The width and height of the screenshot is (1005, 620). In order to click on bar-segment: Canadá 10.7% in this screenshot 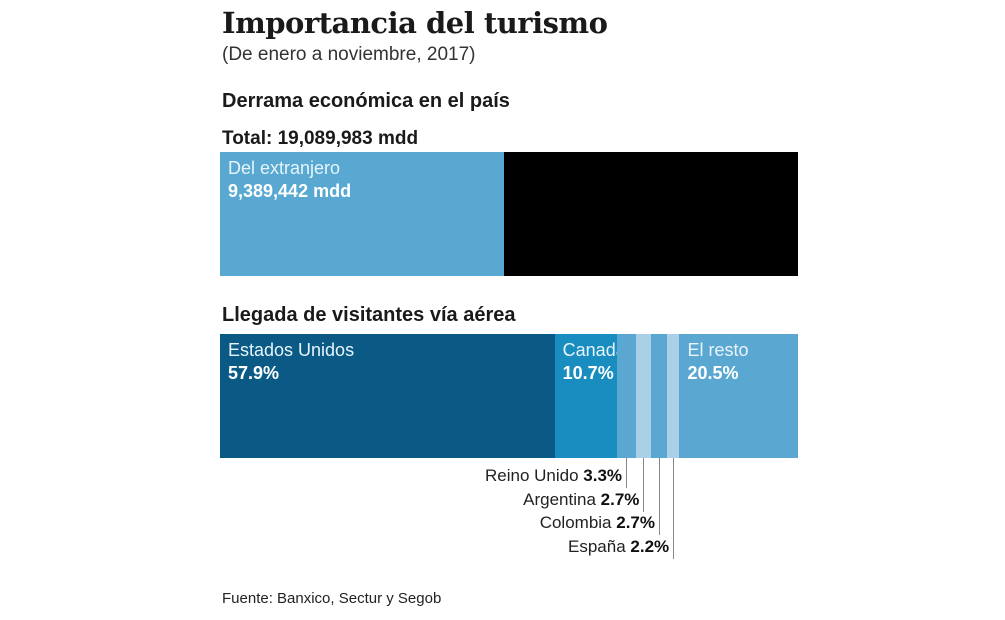, I will do `click(590, 396)`.